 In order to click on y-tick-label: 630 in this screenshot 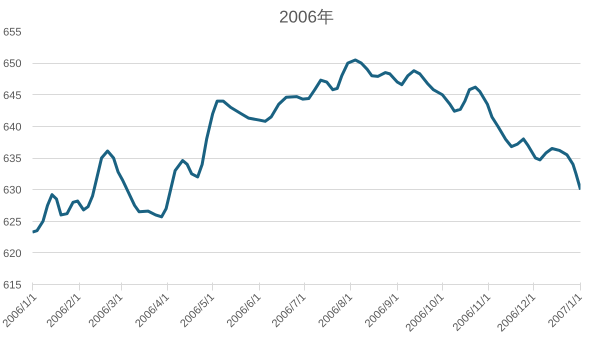, I will do `click(12, 190)`.